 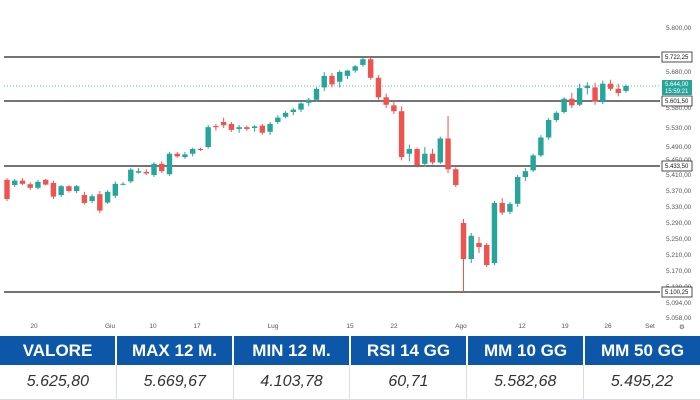 What do you see at coordinates (642, 350) in the screenshot?
I see `header-mm-50gg: MM 50 GG` at bounding box center [642, 350].